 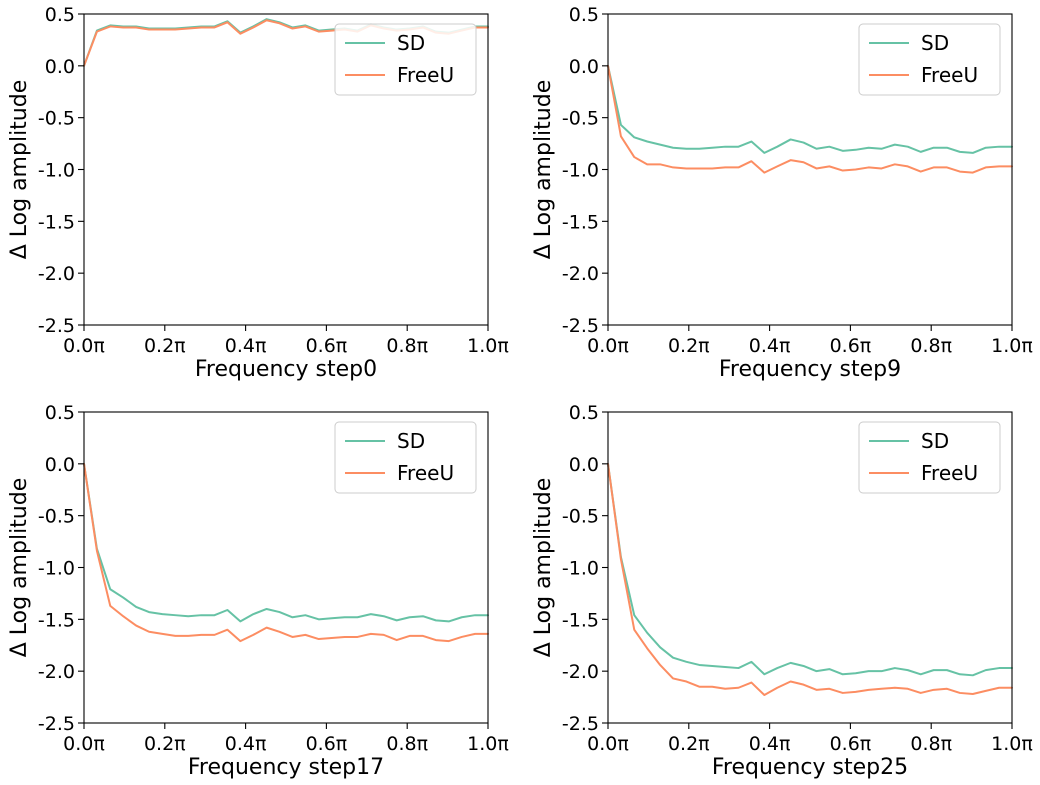 What do you see at coordinates (810, 767) in the screenshot?
I see `x-axis-label: Frequency step25` at bounding box center [810, 767].